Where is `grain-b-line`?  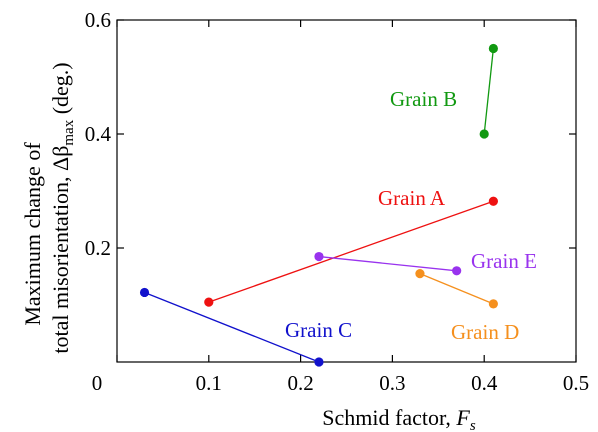 grain-b-line is located at coordinates (489, 91).